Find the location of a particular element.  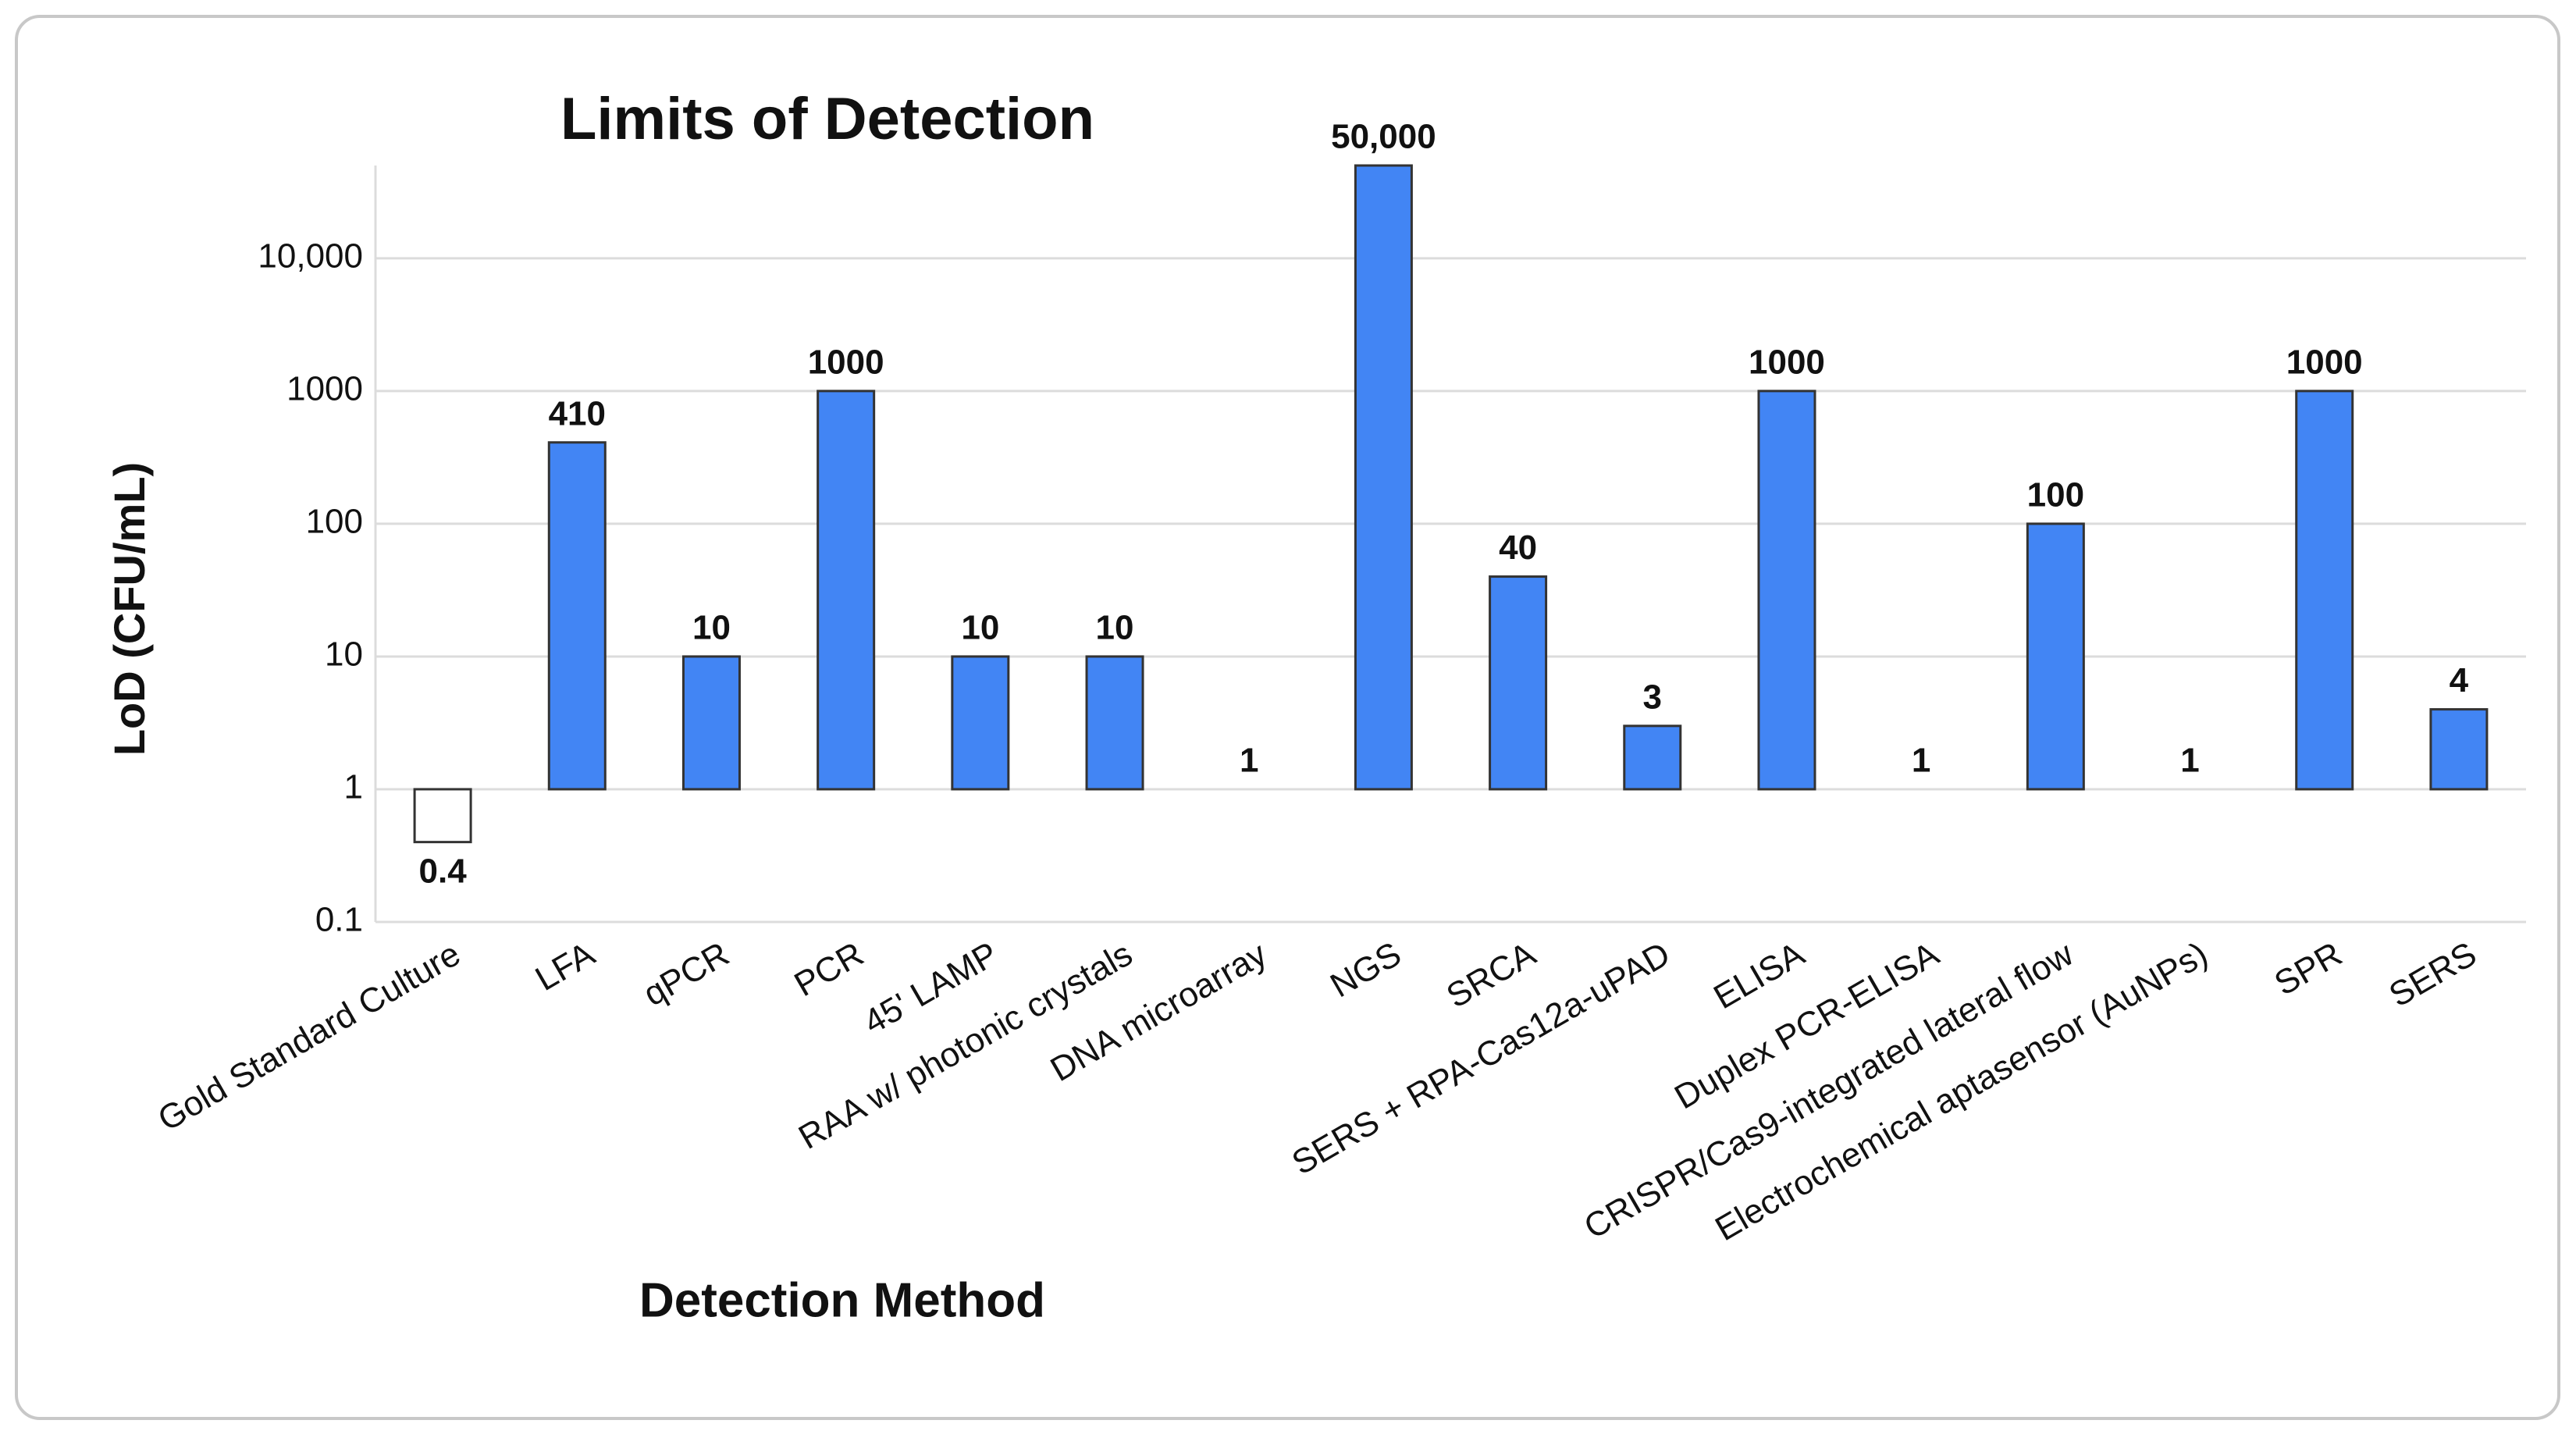

value-label: 50,000 is located at coordinates (1383, 137).